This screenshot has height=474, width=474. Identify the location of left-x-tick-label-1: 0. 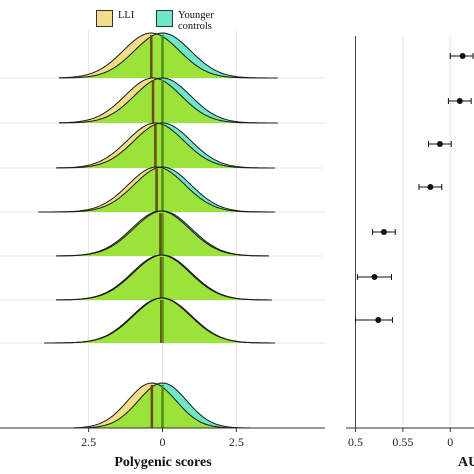
(163, 442).